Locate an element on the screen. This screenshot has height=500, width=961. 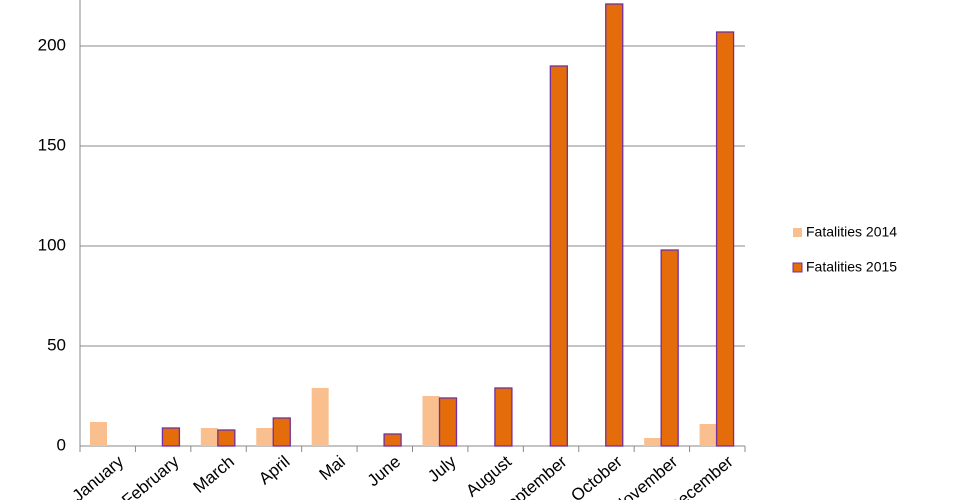
x-tick-label: February is located at coordinates (150, 476).